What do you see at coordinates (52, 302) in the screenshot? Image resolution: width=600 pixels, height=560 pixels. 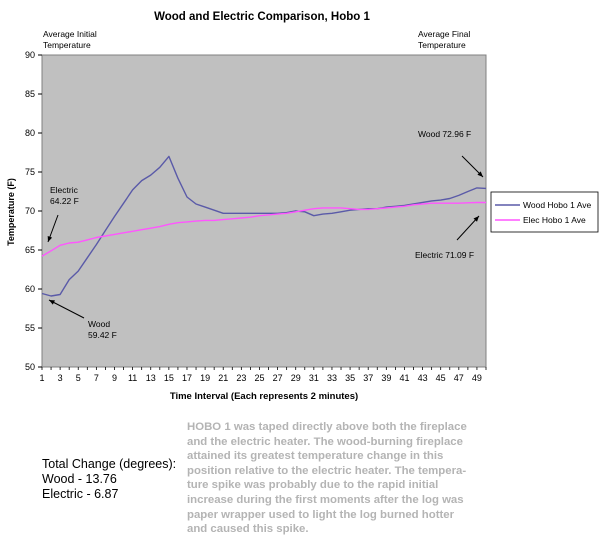 I see `arrow-wood-initial-head` at bounding box center [52, 302].